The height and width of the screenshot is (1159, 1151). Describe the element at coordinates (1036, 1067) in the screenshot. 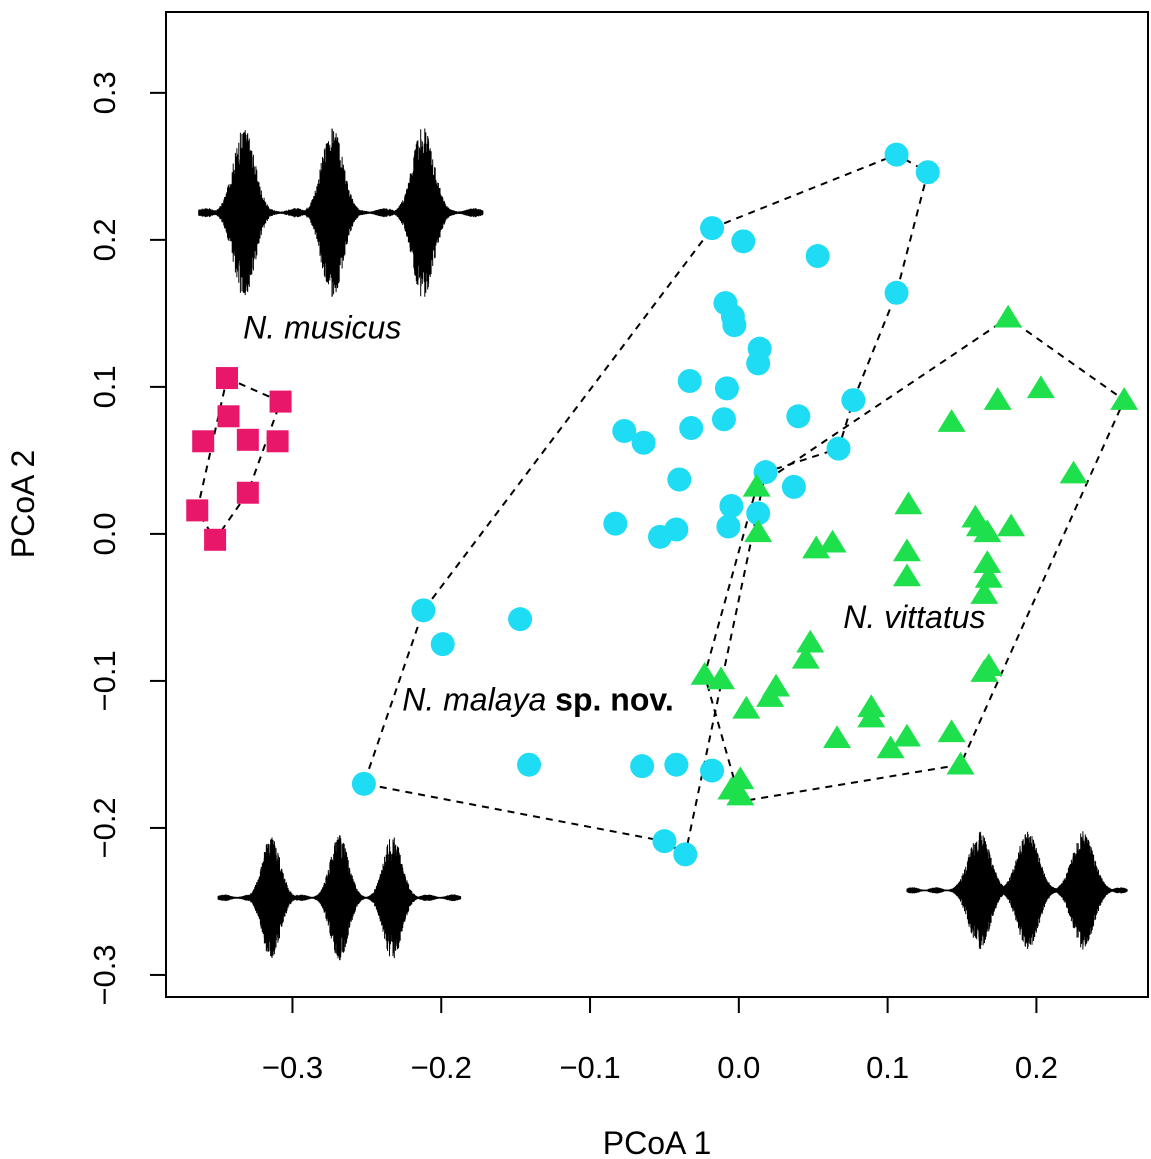

I see `x-tick-label: 0.2` at that location.